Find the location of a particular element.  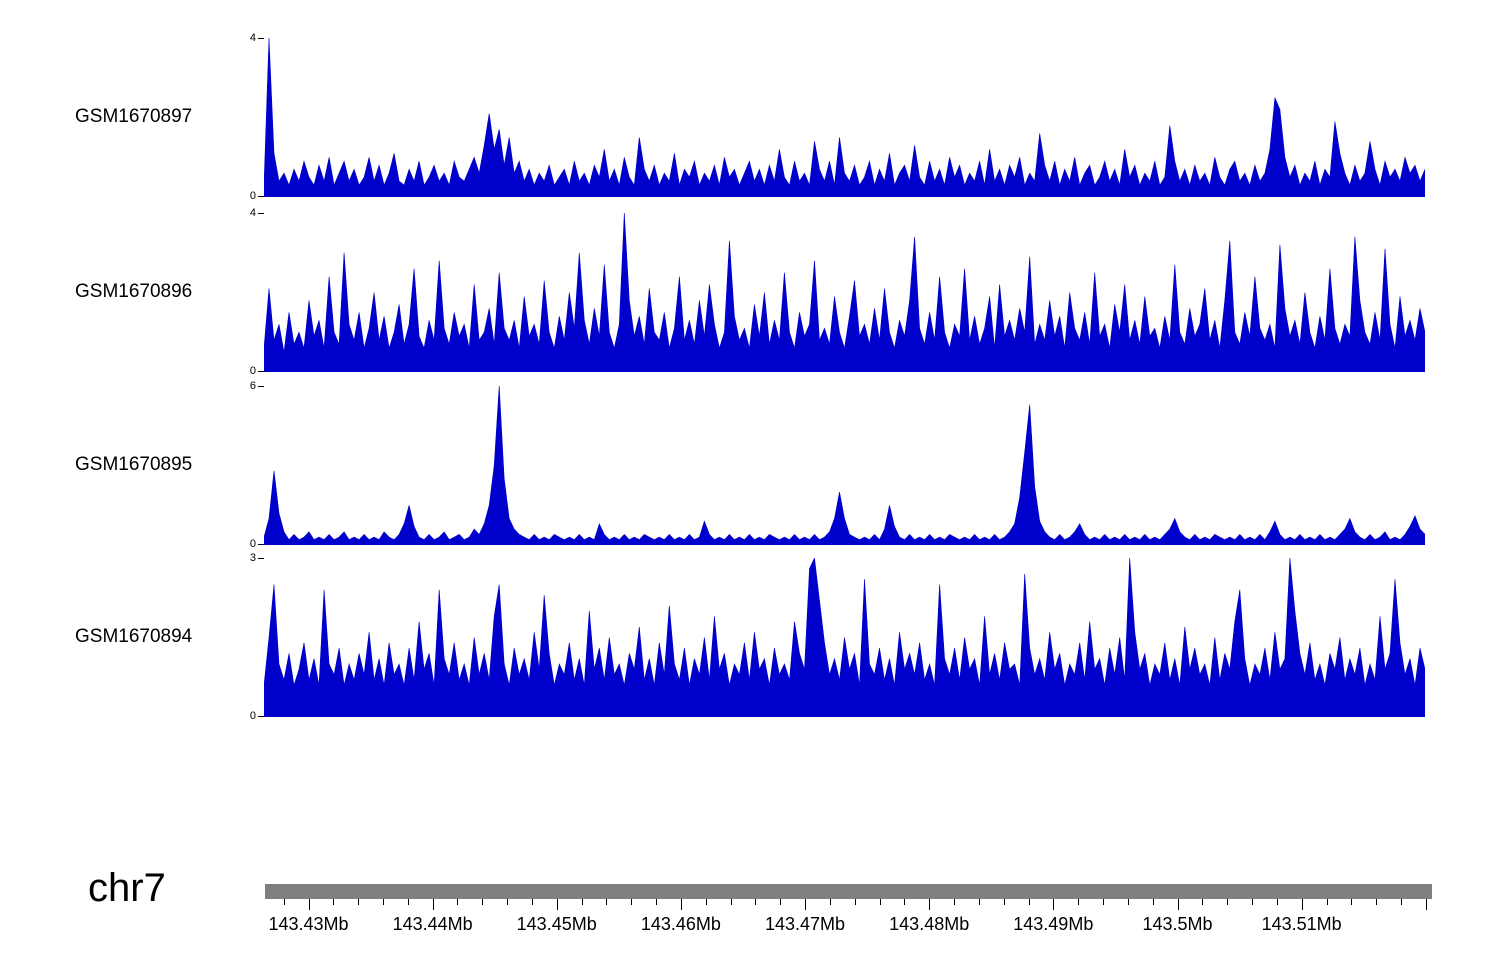

coordinate-label: 143.5Mb is located at coordinates (1177, 924).